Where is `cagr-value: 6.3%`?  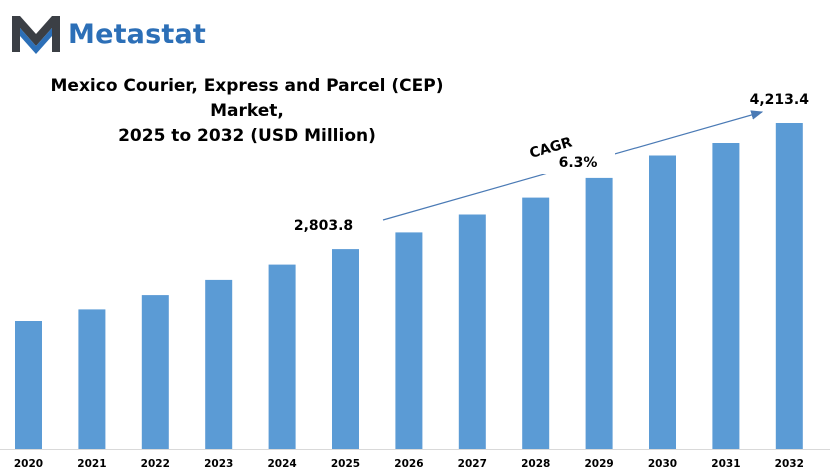
cagr-value: 6.3% is located at coordinates (578, 163).